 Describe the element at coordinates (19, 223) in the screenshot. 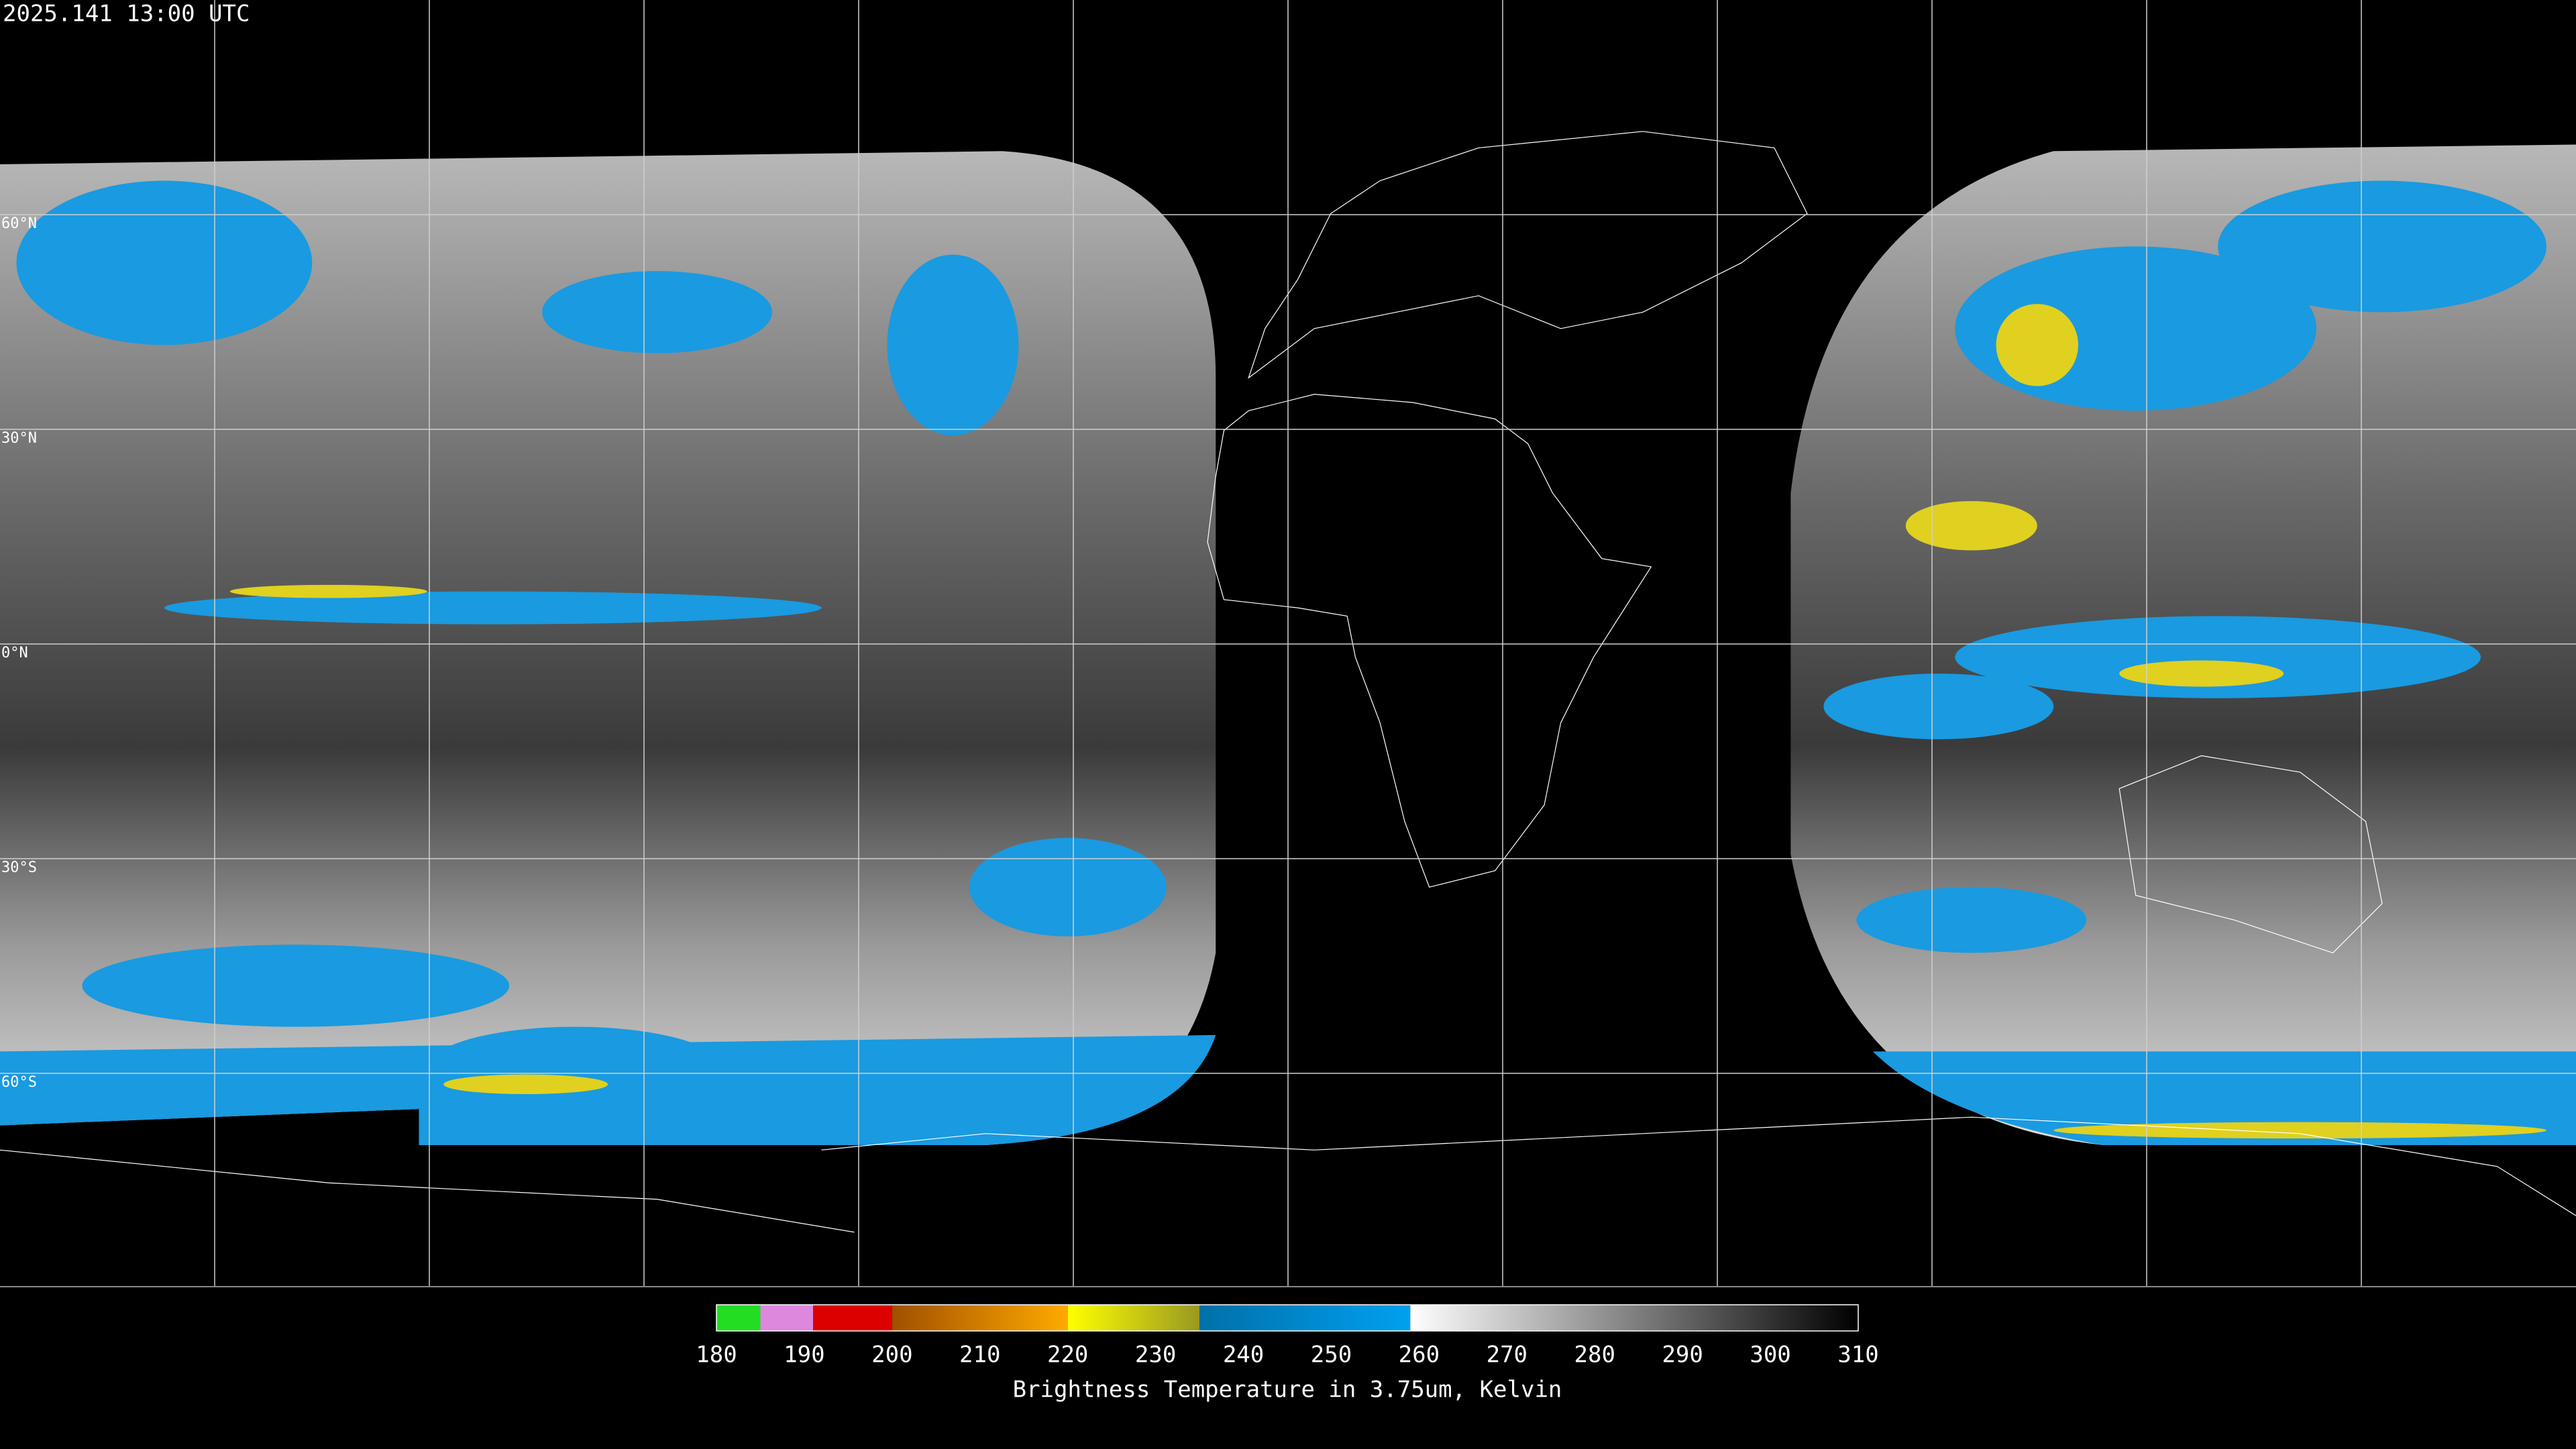

I see `latitude-label: 60°N` at that location.